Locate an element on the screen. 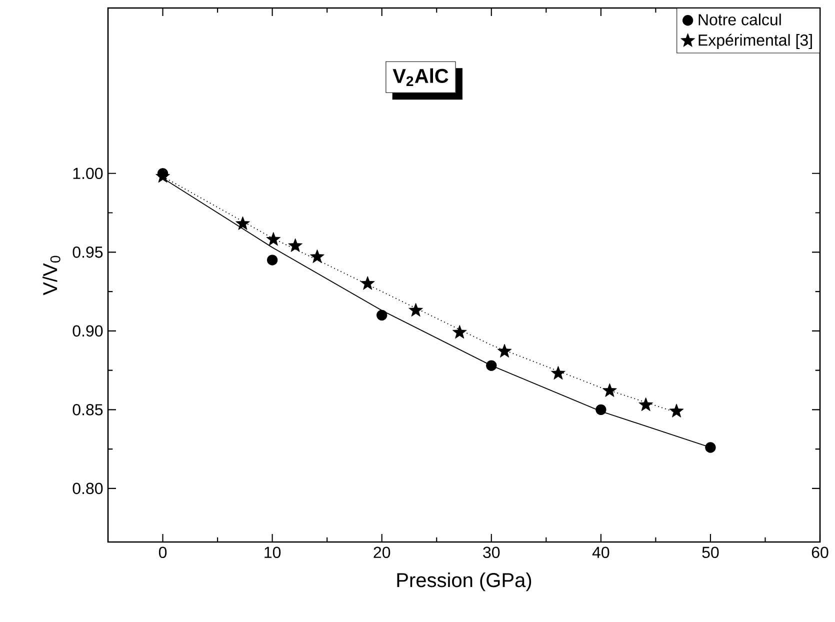 The height and width of the screenshot is (622, 835). x-tick-label: 60 is located at coordinates (820, 552).